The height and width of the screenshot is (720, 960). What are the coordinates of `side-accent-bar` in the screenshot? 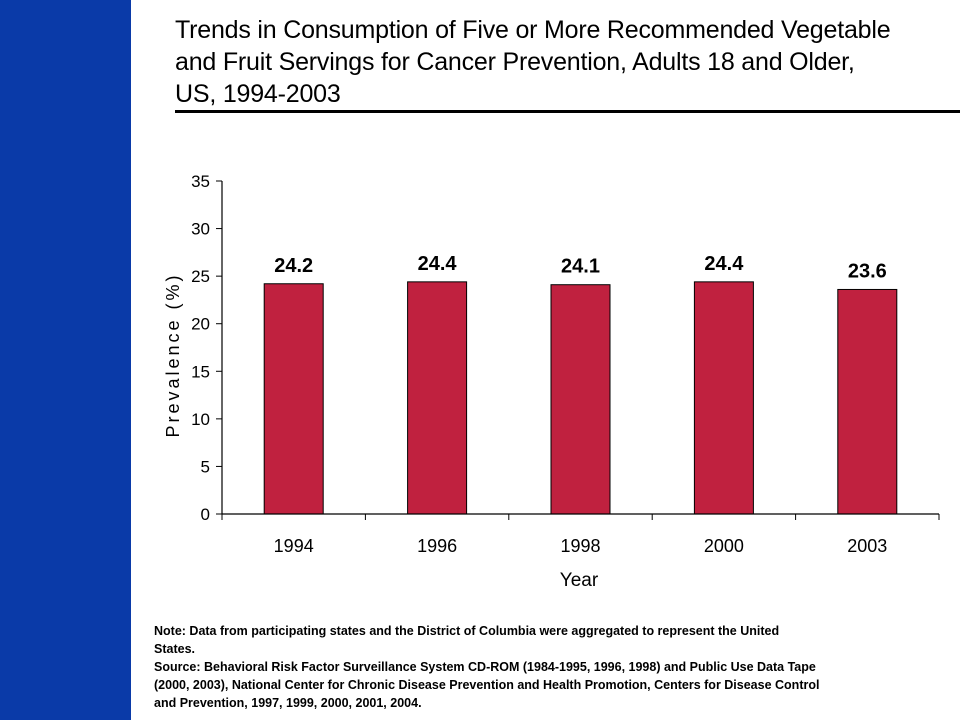 It's located at (65, 360).